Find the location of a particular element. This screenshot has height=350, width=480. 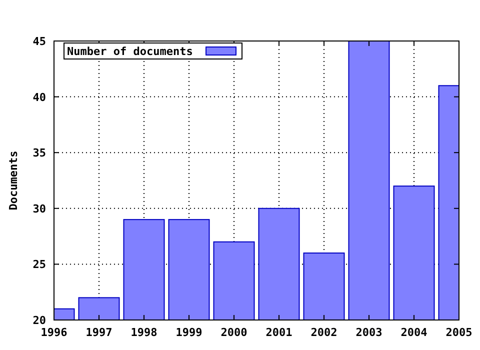

x-tick-label: 2003 is located at coordinates (369, 332).